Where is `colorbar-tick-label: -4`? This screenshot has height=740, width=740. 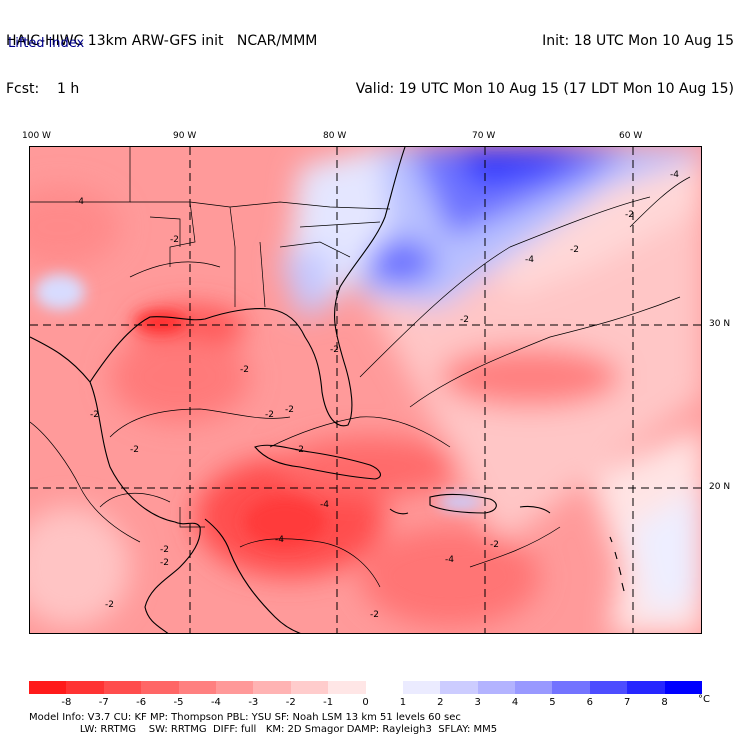 colorbar-tick-label: -4 is located at coordinates (215, 702).